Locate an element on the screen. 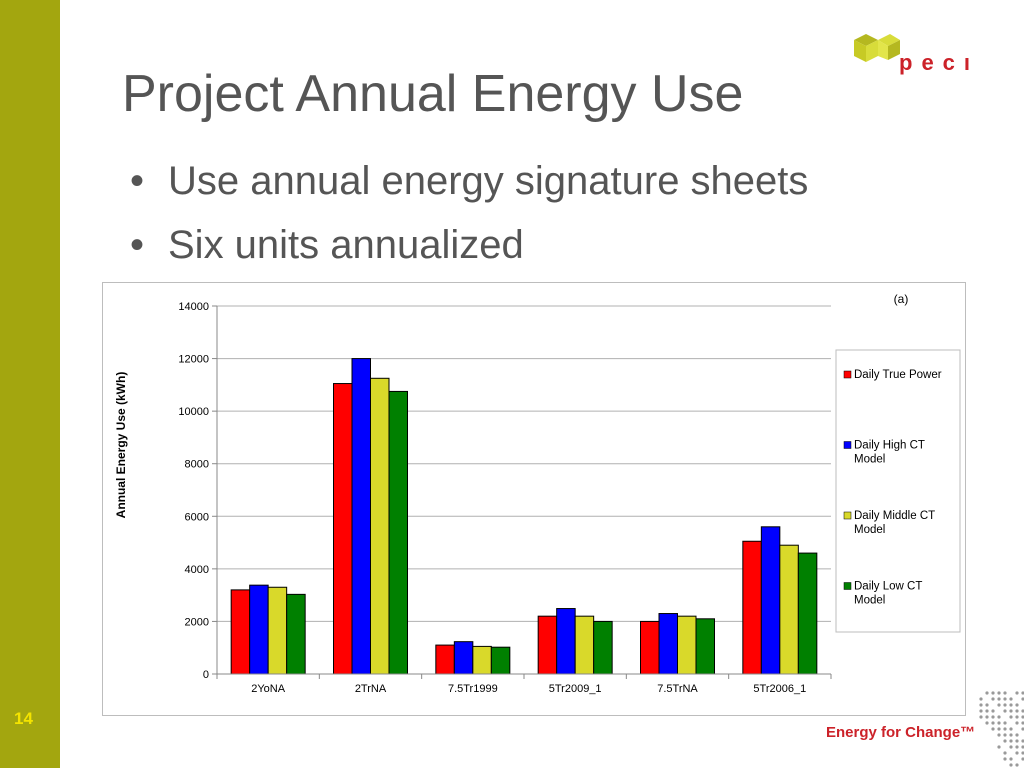 This screenshot has width=1024, height=768. legend-box is located at coordinates (898, 491).